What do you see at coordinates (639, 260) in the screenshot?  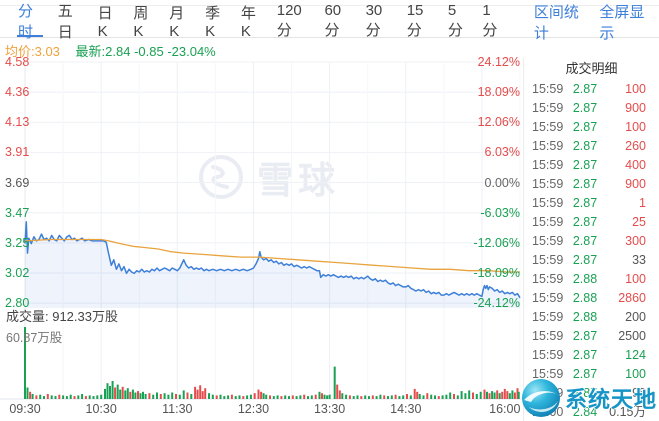 I see `trade-volume: 33` at bounding box center [639, 260].